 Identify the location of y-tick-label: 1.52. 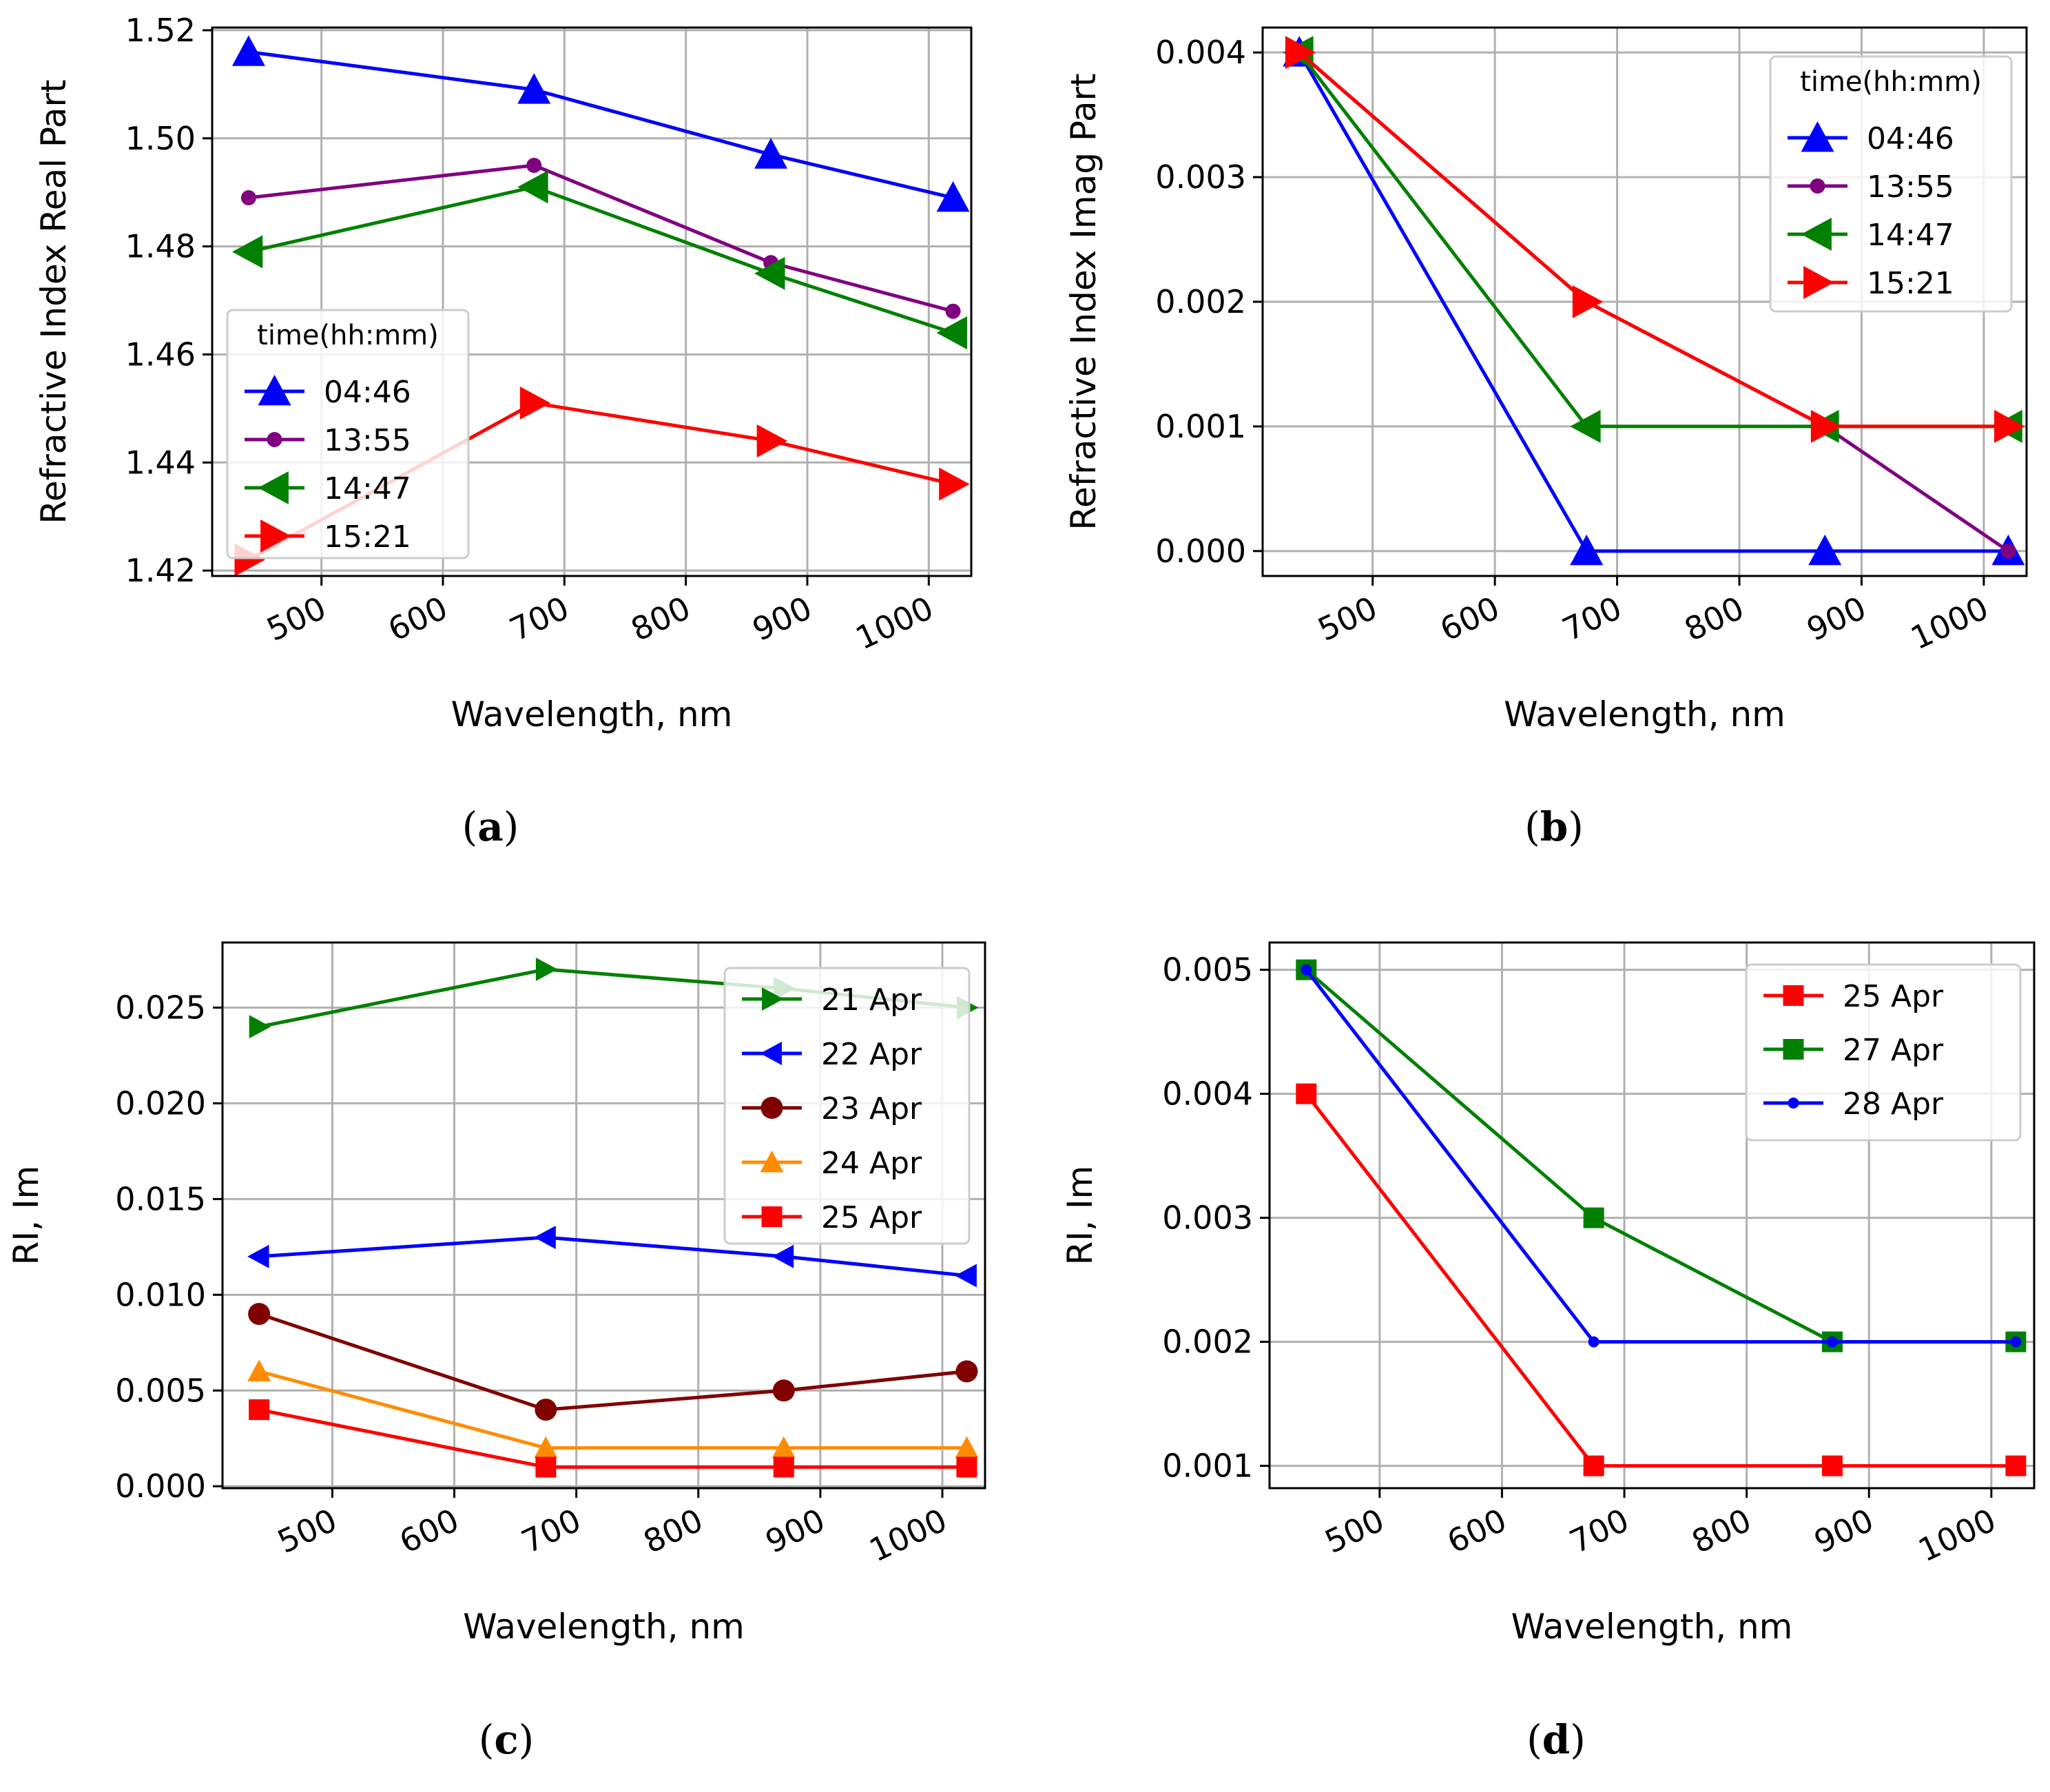
(160, 30).